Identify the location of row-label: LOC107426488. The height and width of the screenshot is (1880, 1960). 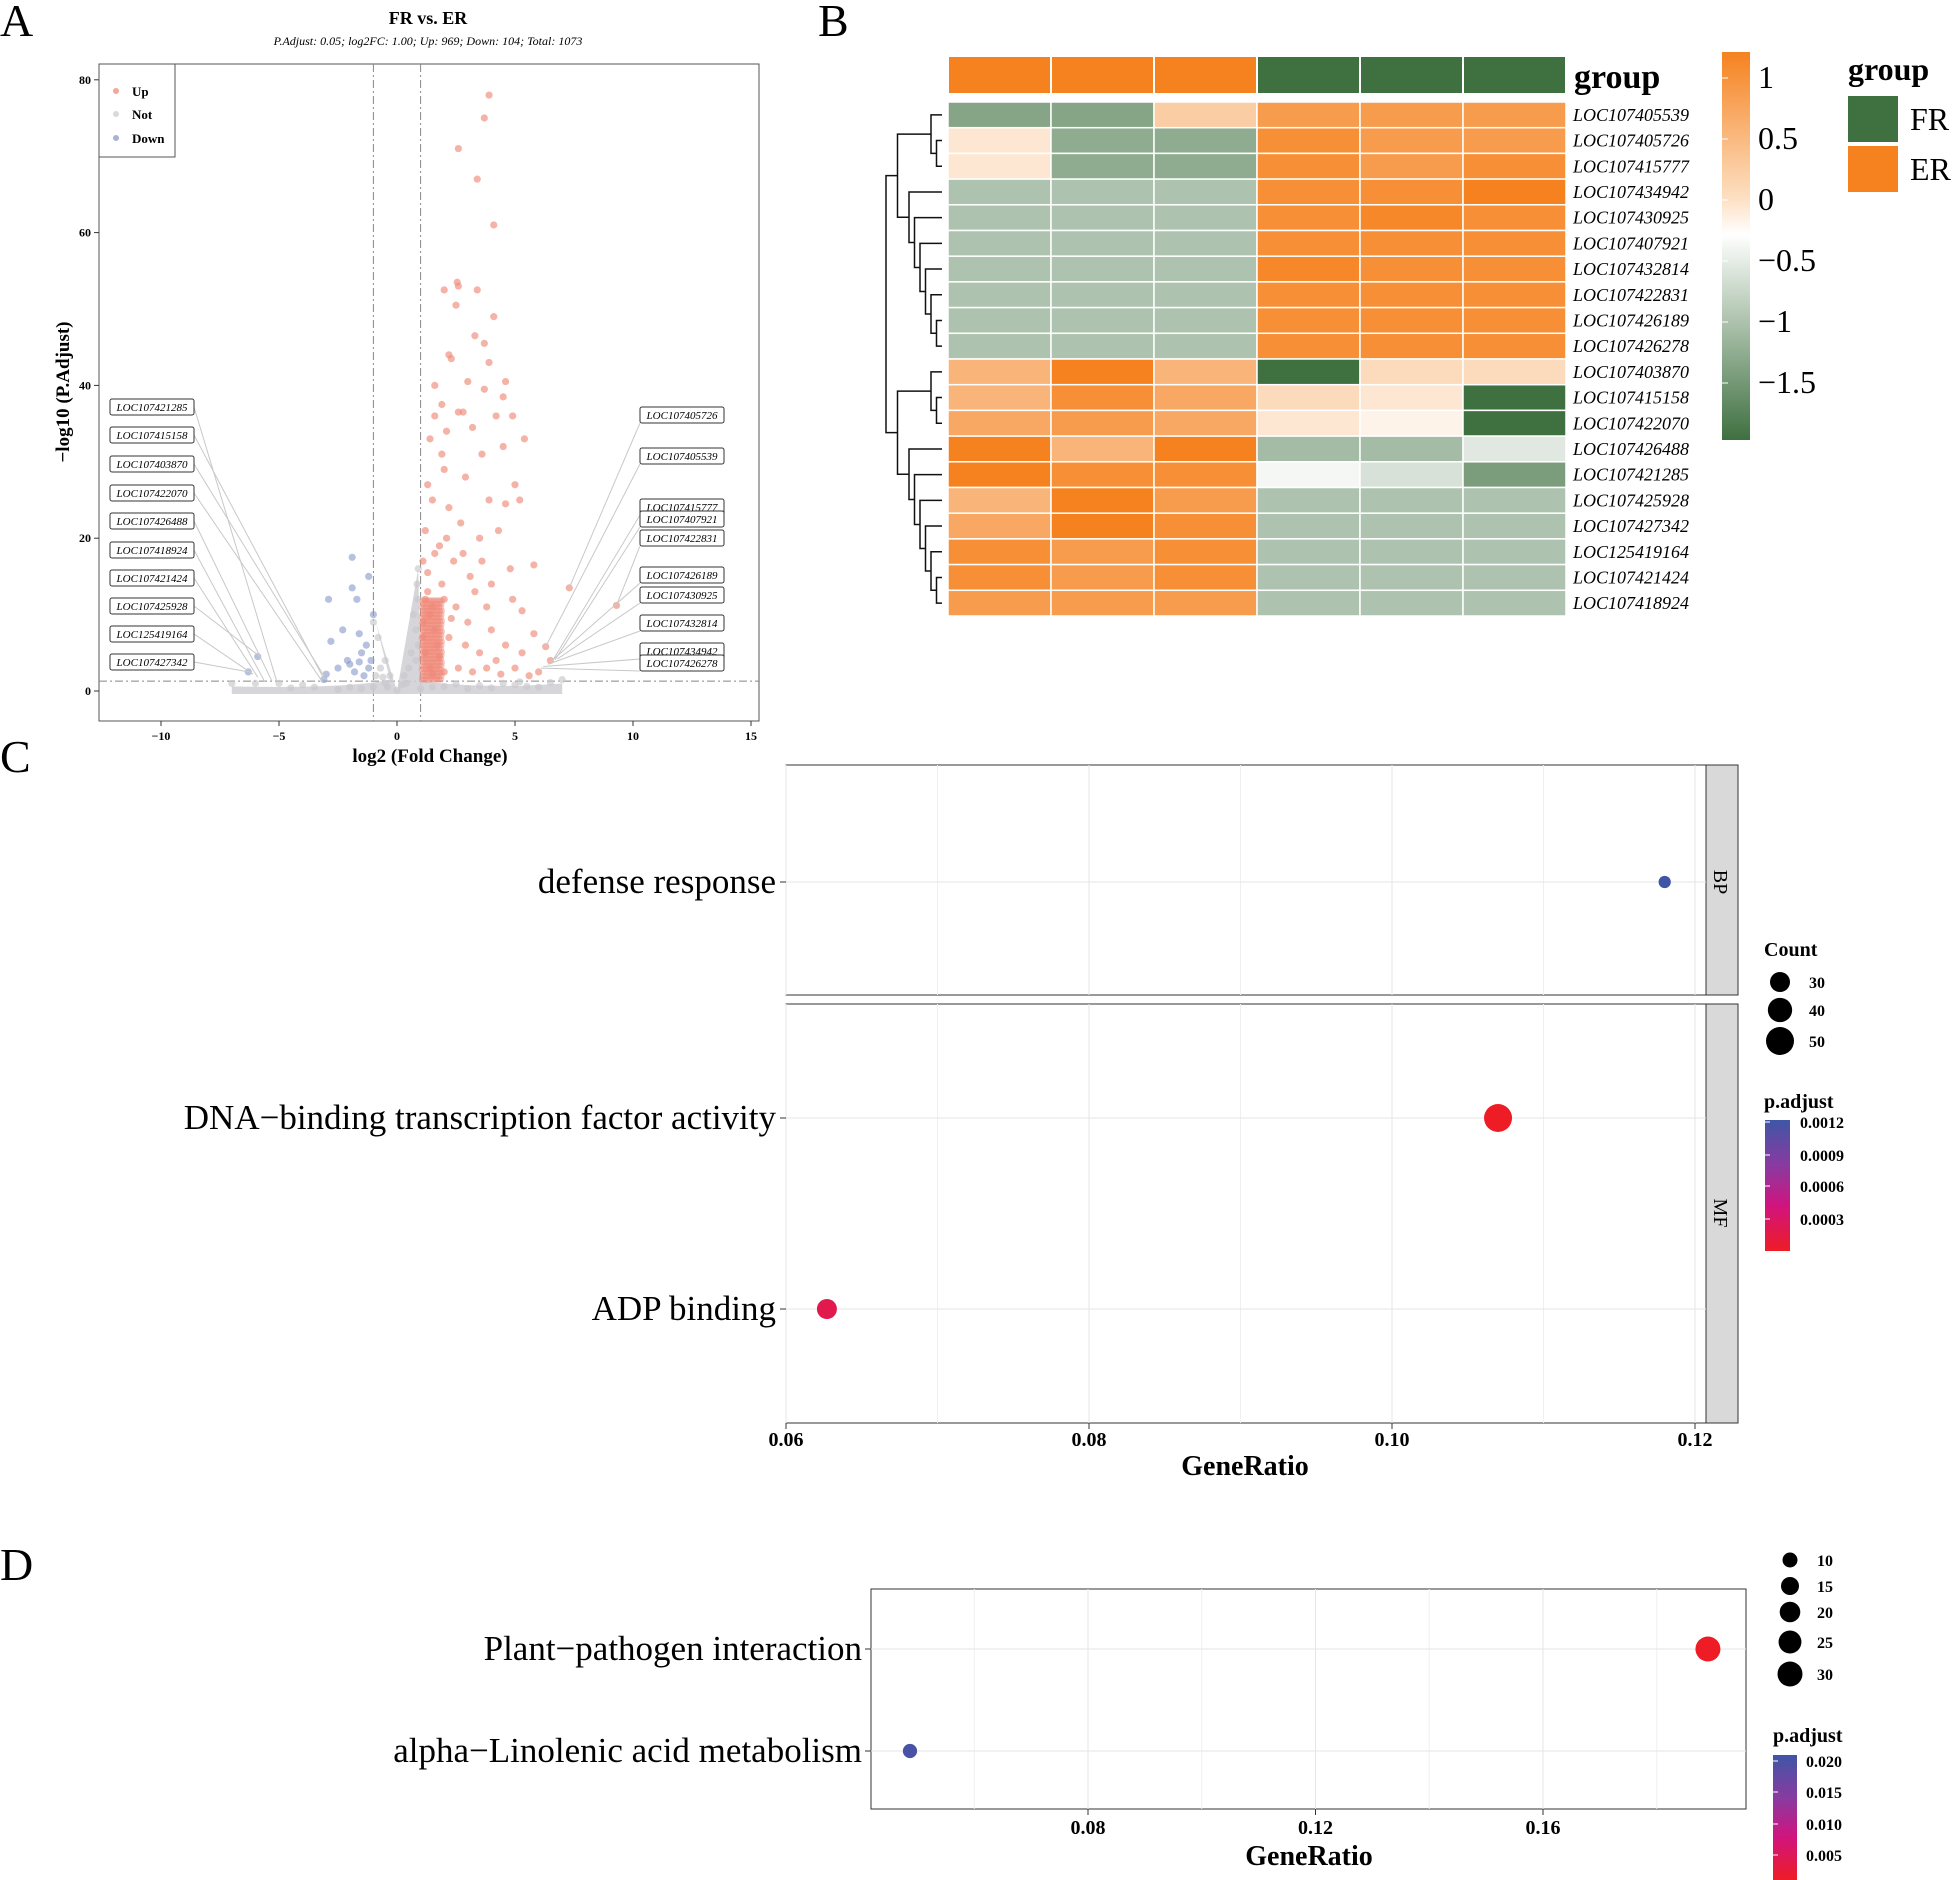
(1630, 449).